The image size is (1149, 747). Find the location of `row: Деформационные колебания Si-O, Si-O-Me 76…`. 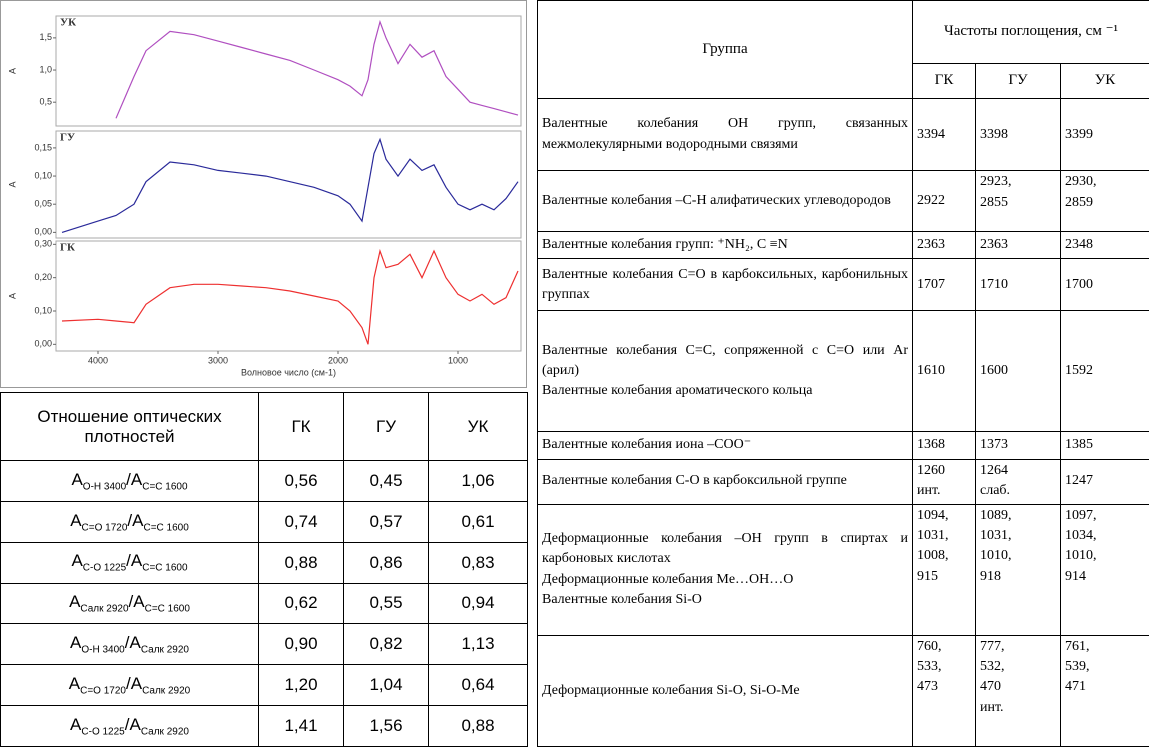

row: Деформационные колебания Si-O, Si-O-Me 76… is located at coordinates (843, 690).